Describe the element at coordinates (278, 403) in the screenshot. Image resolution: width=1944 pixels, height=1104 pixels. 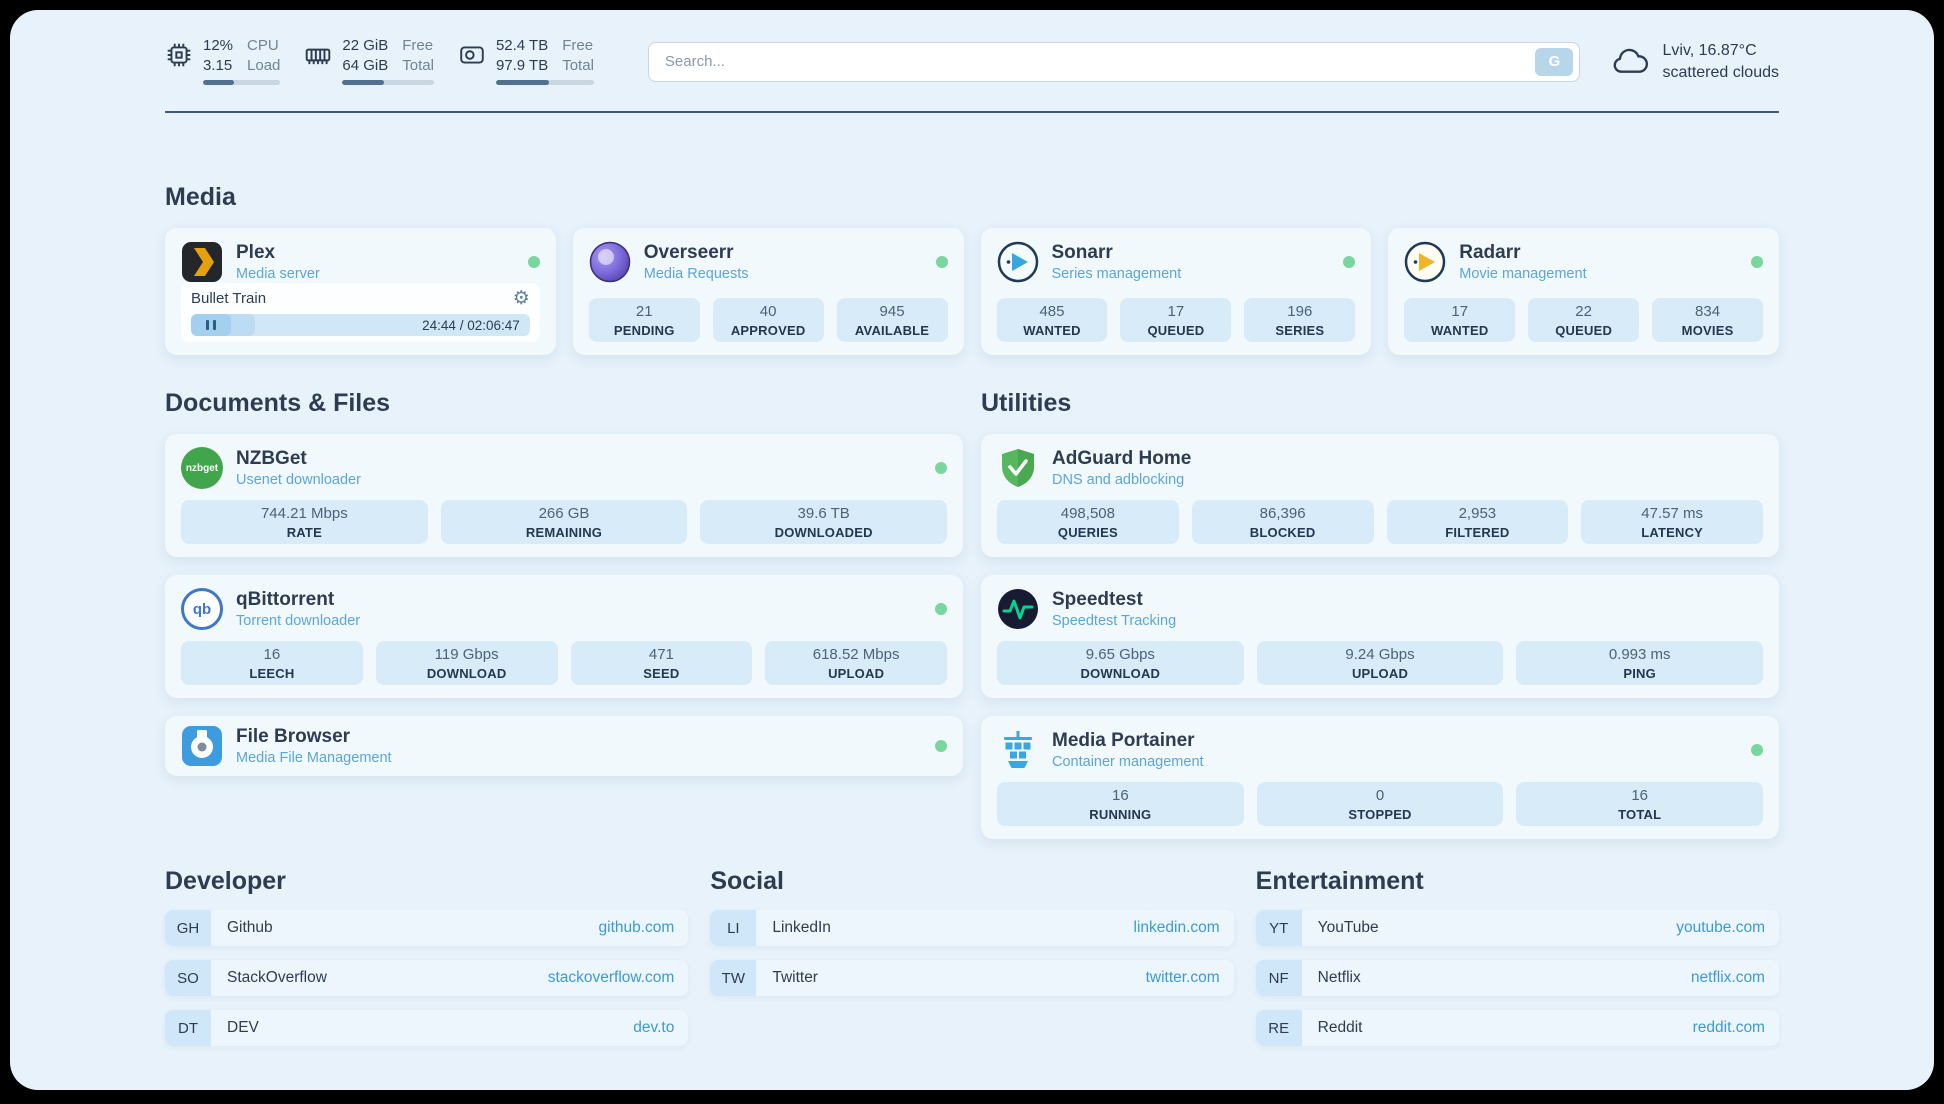
I see `documents-section-heading: Documents & Files` at that location.